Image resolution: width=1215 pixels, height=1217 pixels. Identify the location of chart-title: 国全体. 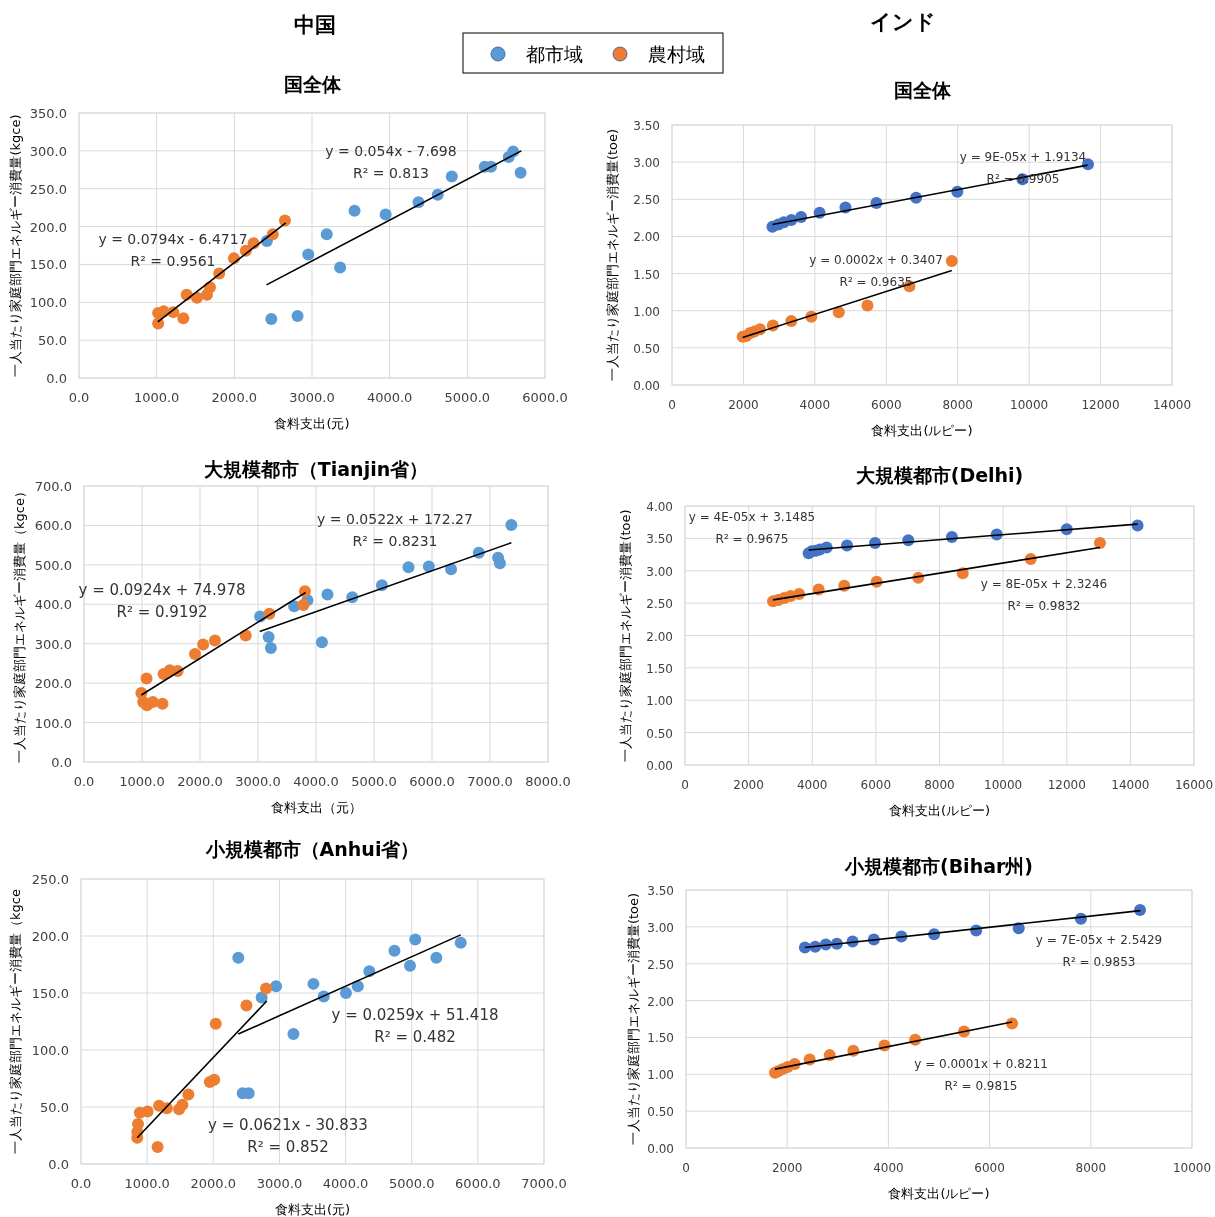
(312, 84).